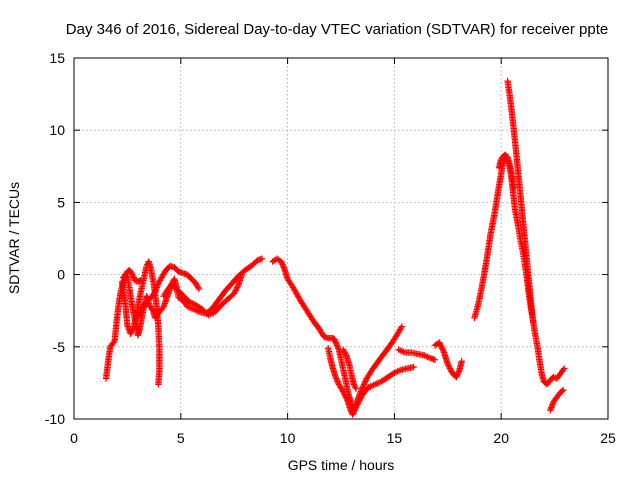 The image size is (640, 480). Describe the element at coordinates (14, 238) in the screenshot. I see `y-axis-label: SDTVAR / TECUs` at that location.